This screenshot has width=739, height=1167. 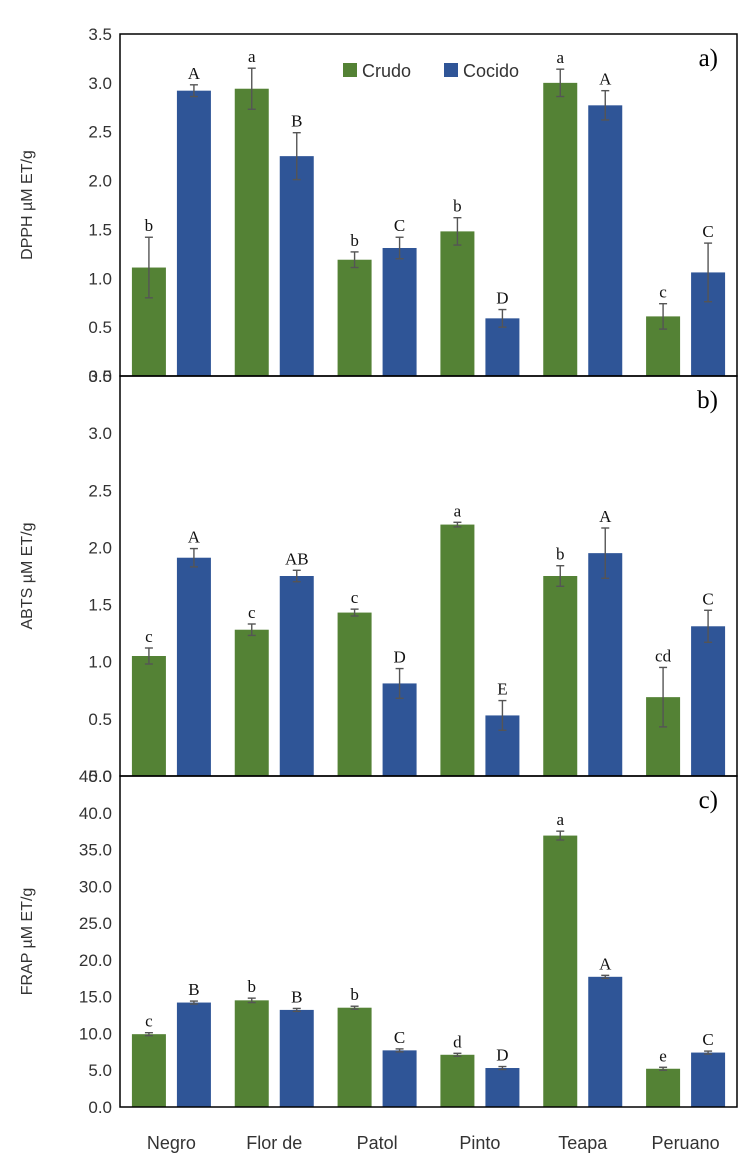 I want to click on x-tick-label-negro: Negro, so click(x=171, y=1143).